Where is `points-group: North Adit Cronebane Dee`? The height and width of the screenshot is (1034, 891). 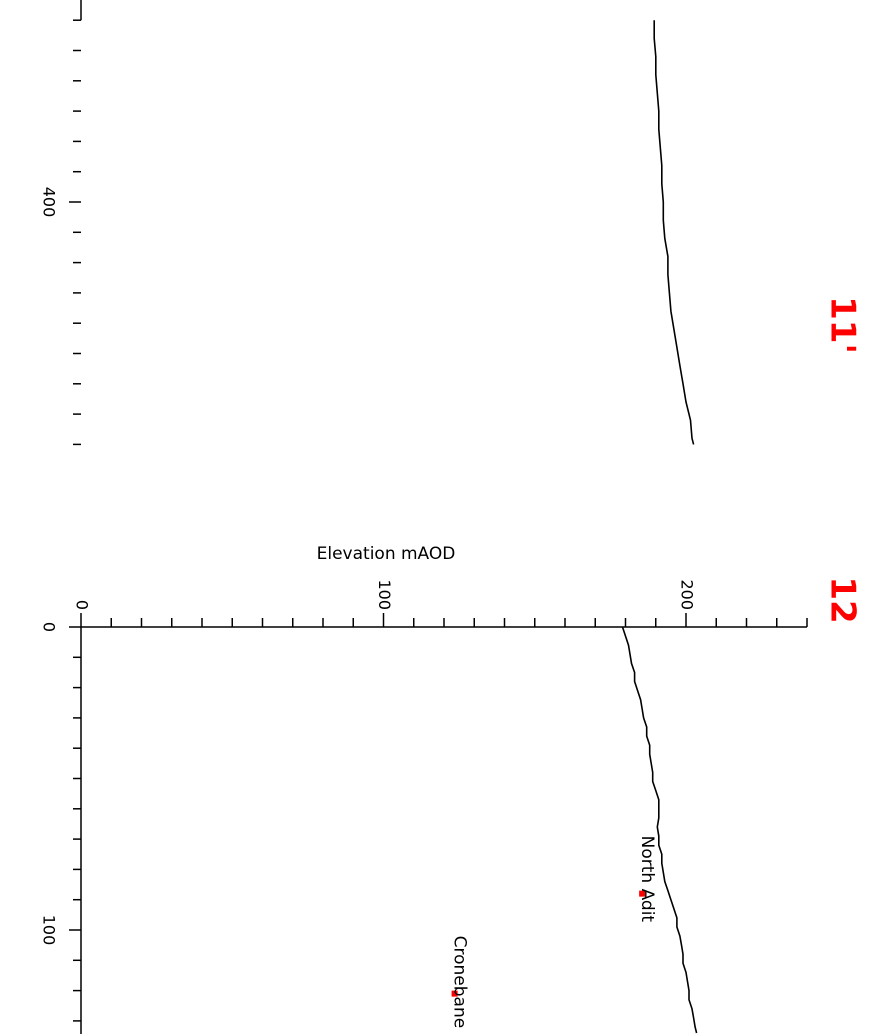 points-group: North Adit Cronebane Dee is located at coordinates (554, 935).